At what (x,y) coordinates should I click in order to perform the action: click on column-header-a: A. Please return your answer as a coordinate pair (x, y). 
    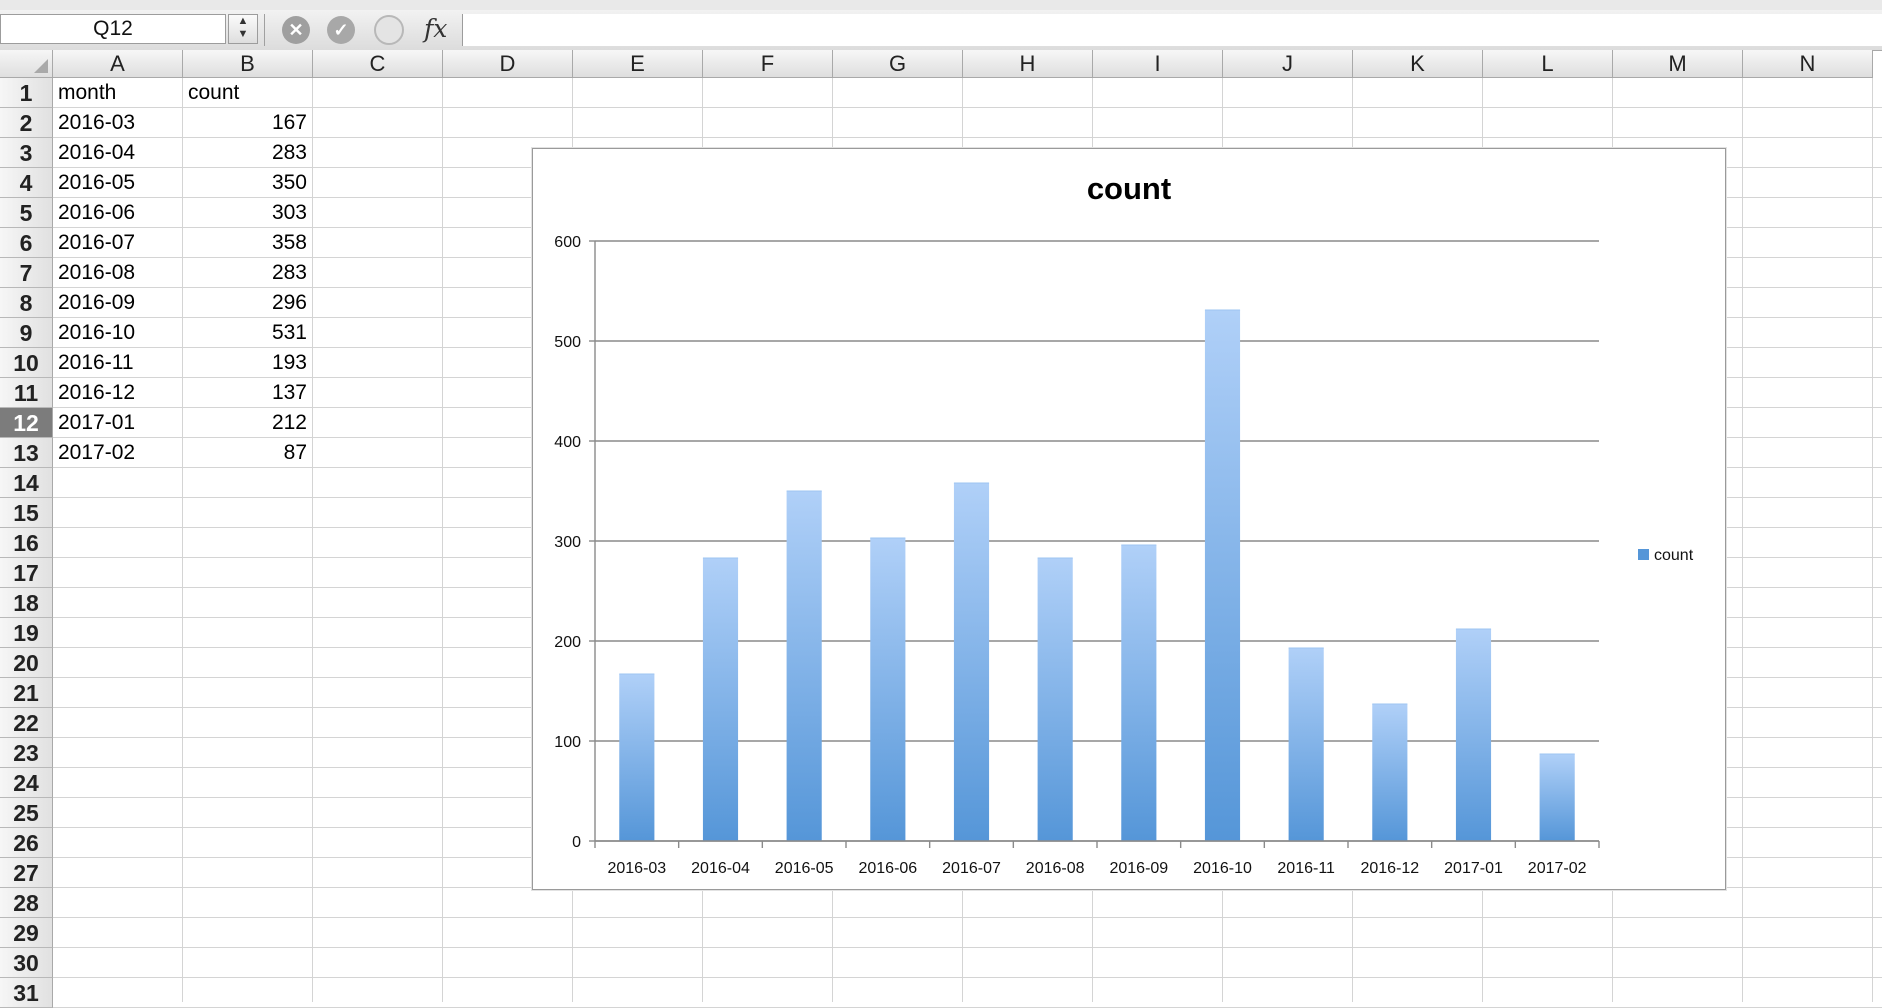
    Looking at the image, I should click on (118, 64).